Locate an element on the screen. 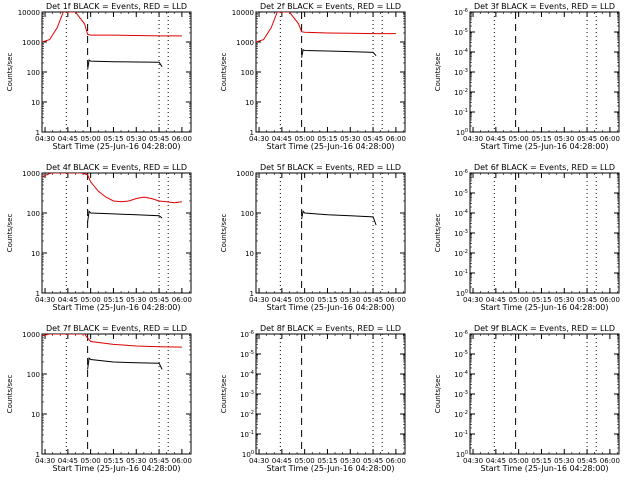  panel-title: Det 6f BLACK = Events, RED = LLD is located at coordinates (544, 167).